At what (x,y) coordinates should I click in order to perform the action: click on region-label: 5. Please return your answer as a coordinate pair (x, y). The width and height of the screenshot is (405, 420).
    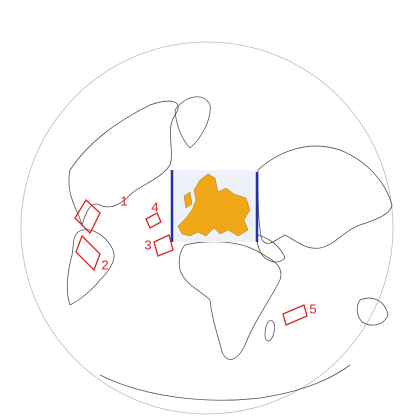
    Looking at the image, I should click on (312, 308).